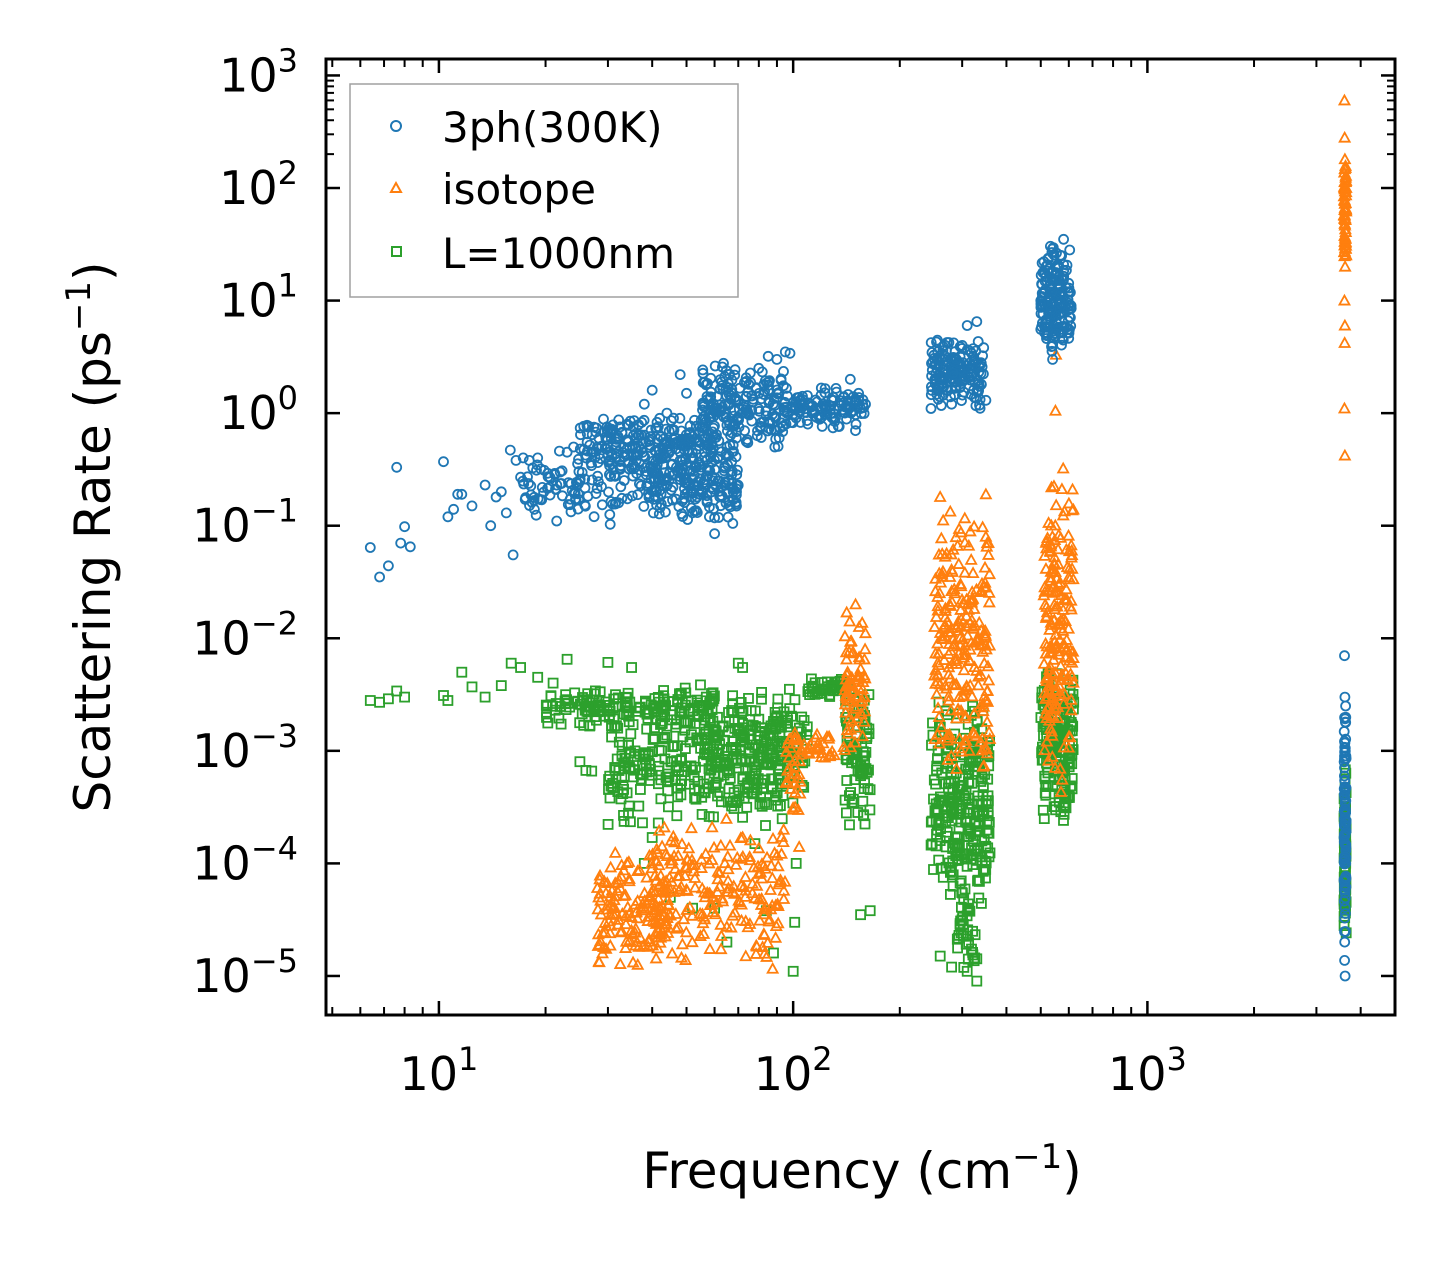  Describe the element at coordinates (245, 522) in the screenshot. I see `y-tick-label: 10⁻¹` at that location.